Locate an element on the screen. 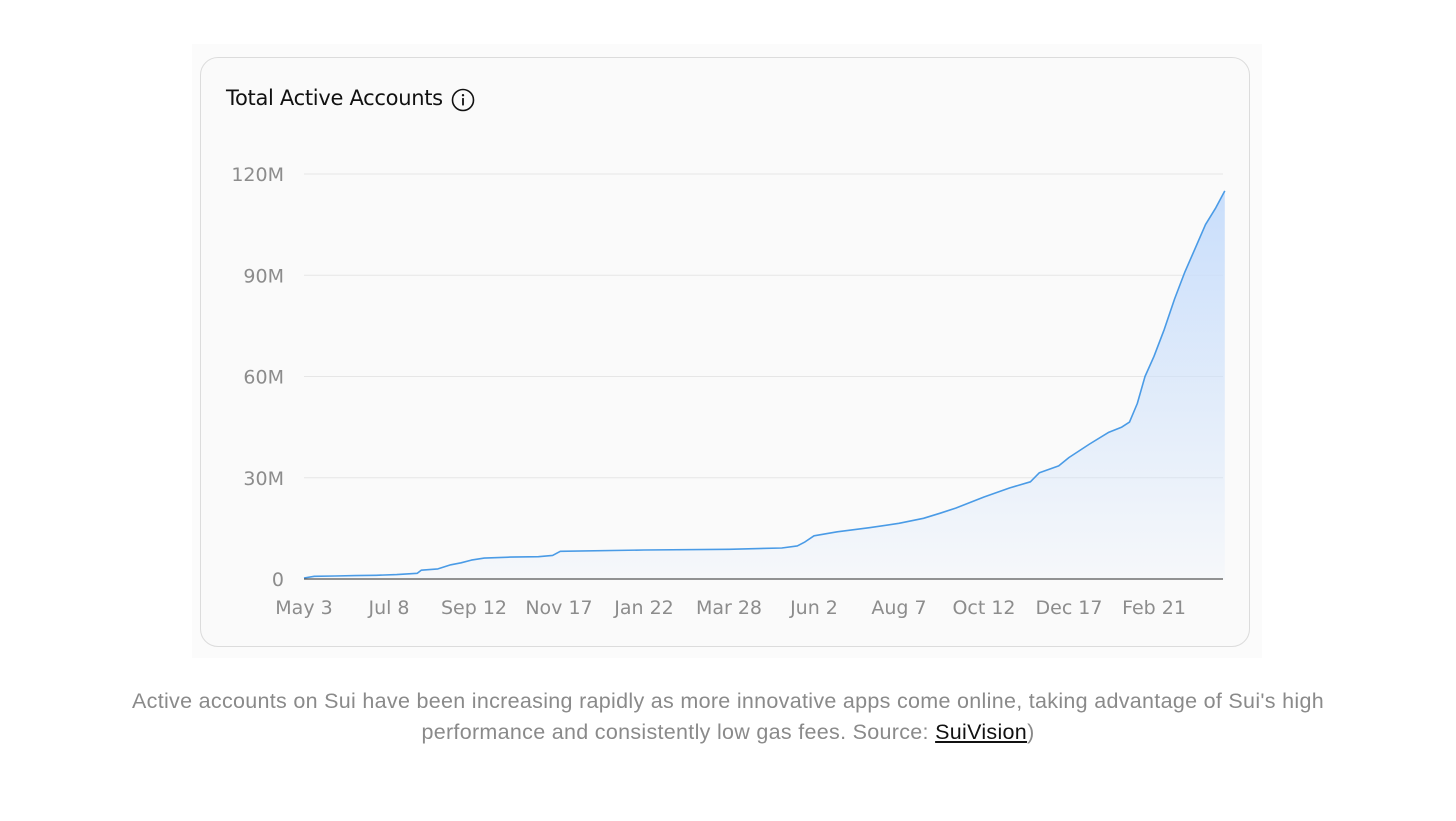 The width and height of the screenshot is (1456, 821). x-tick-label: May 3 is located at coordinates (303, 608).